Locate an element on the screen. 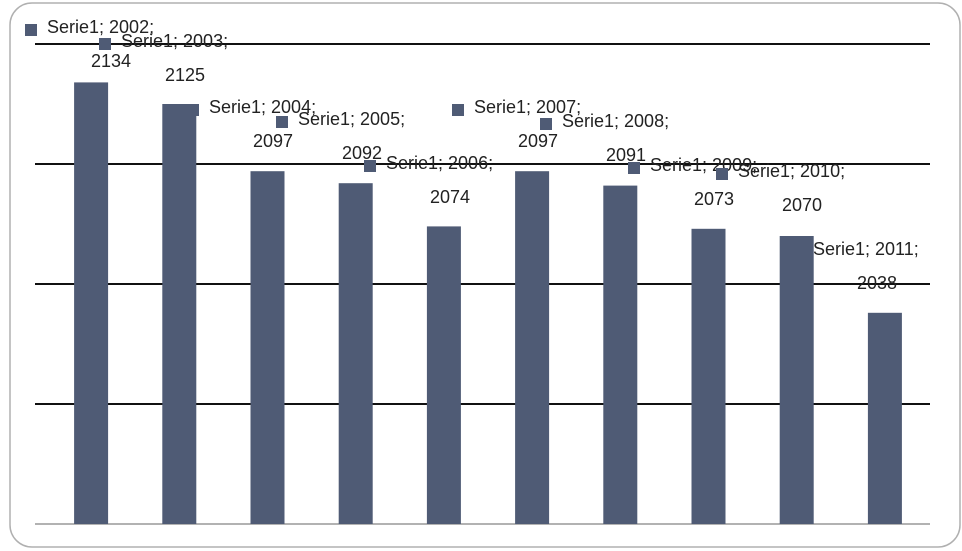  data-label: Serie1; 2005; 2092 is located at coordinates (351, 136).